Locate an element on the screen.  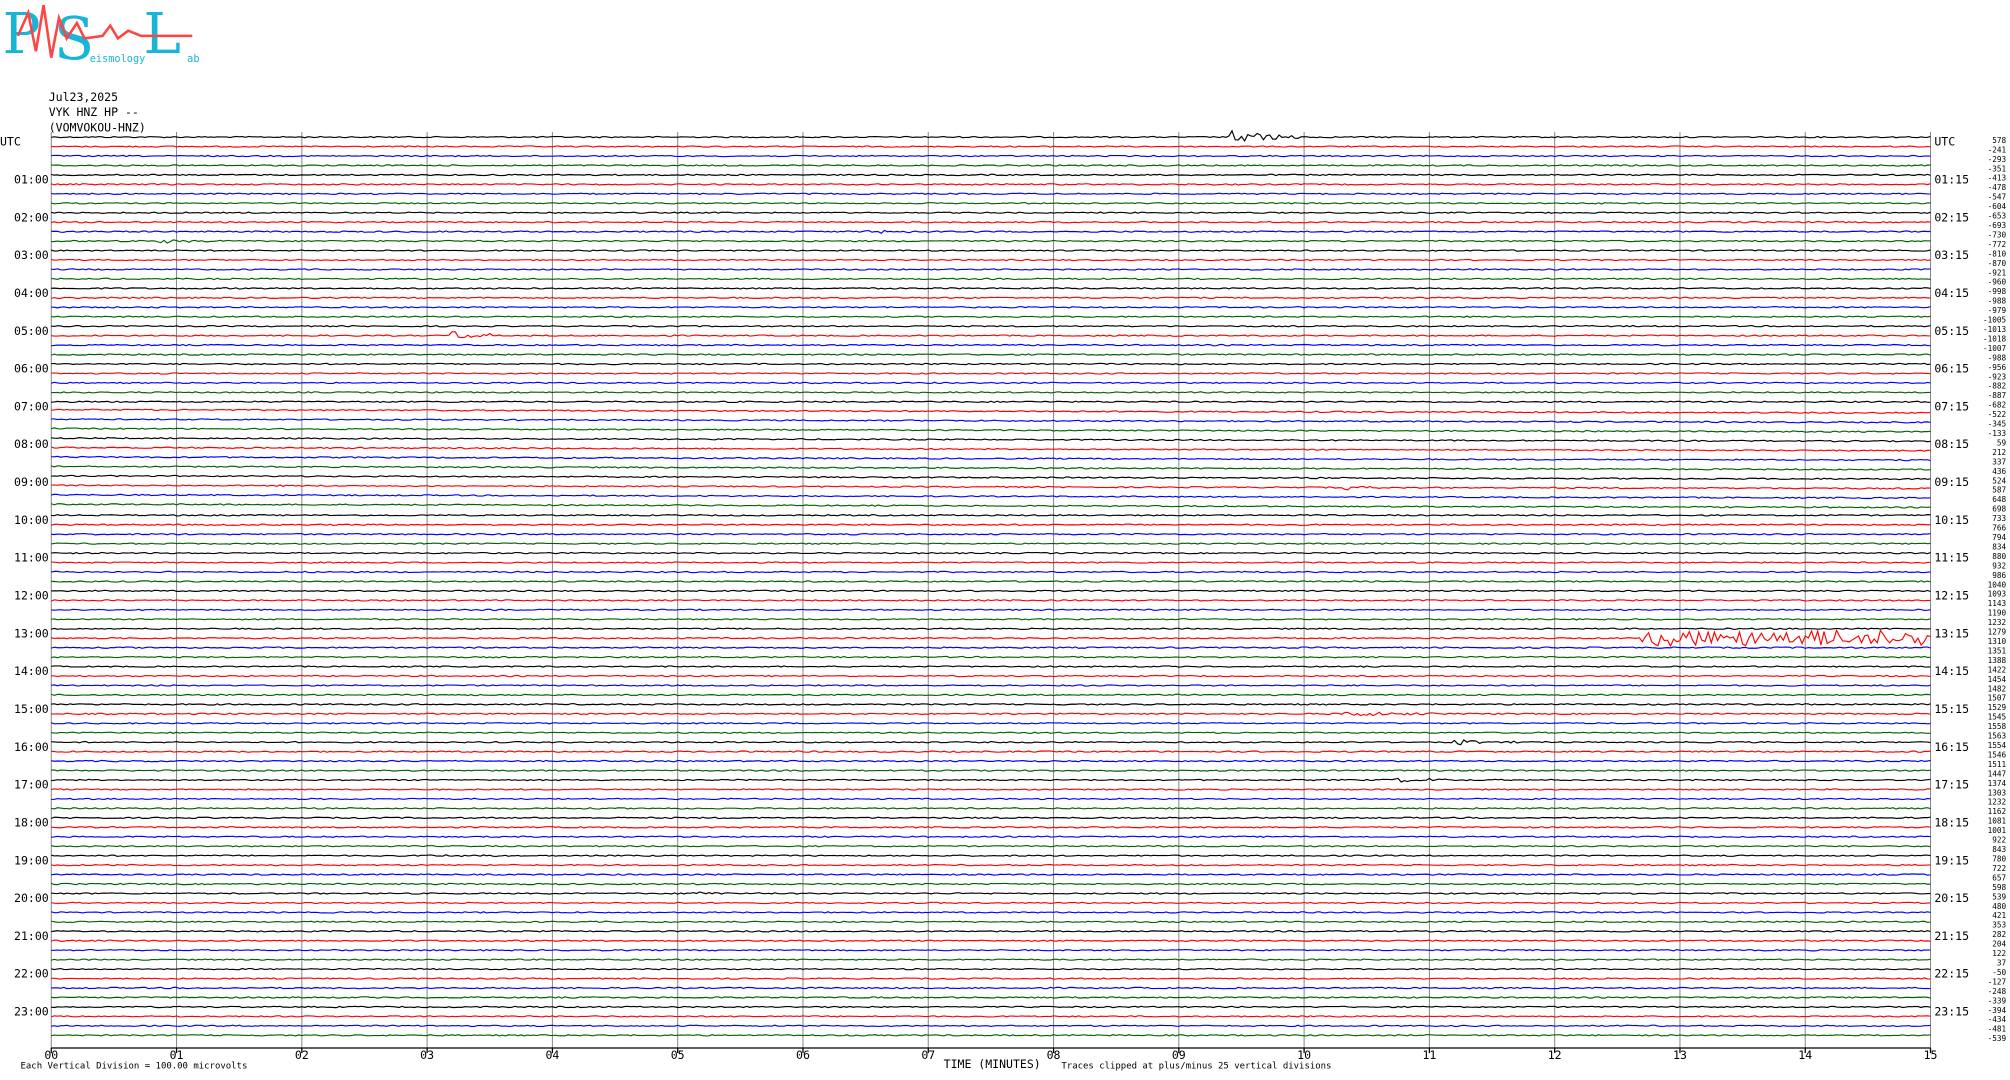
offset-label: -653 is located at coordinates (1997, 216).